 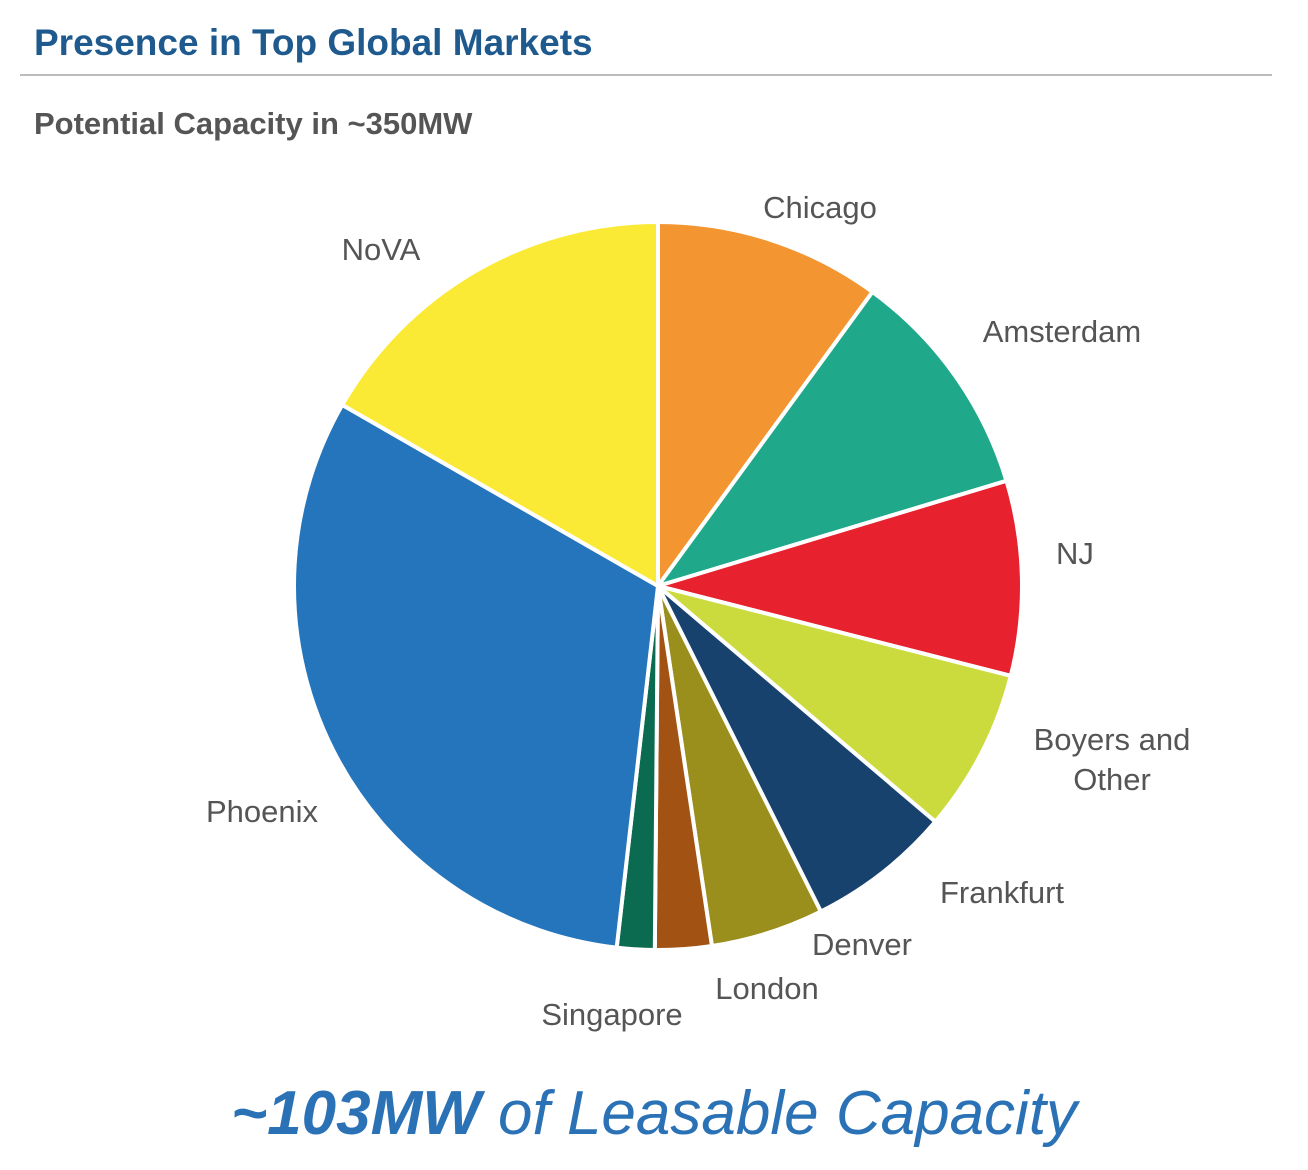 I want to click on leasable-capacity-caption: ~103MW of Leasable Capacity, so click(x=654, y=1113).